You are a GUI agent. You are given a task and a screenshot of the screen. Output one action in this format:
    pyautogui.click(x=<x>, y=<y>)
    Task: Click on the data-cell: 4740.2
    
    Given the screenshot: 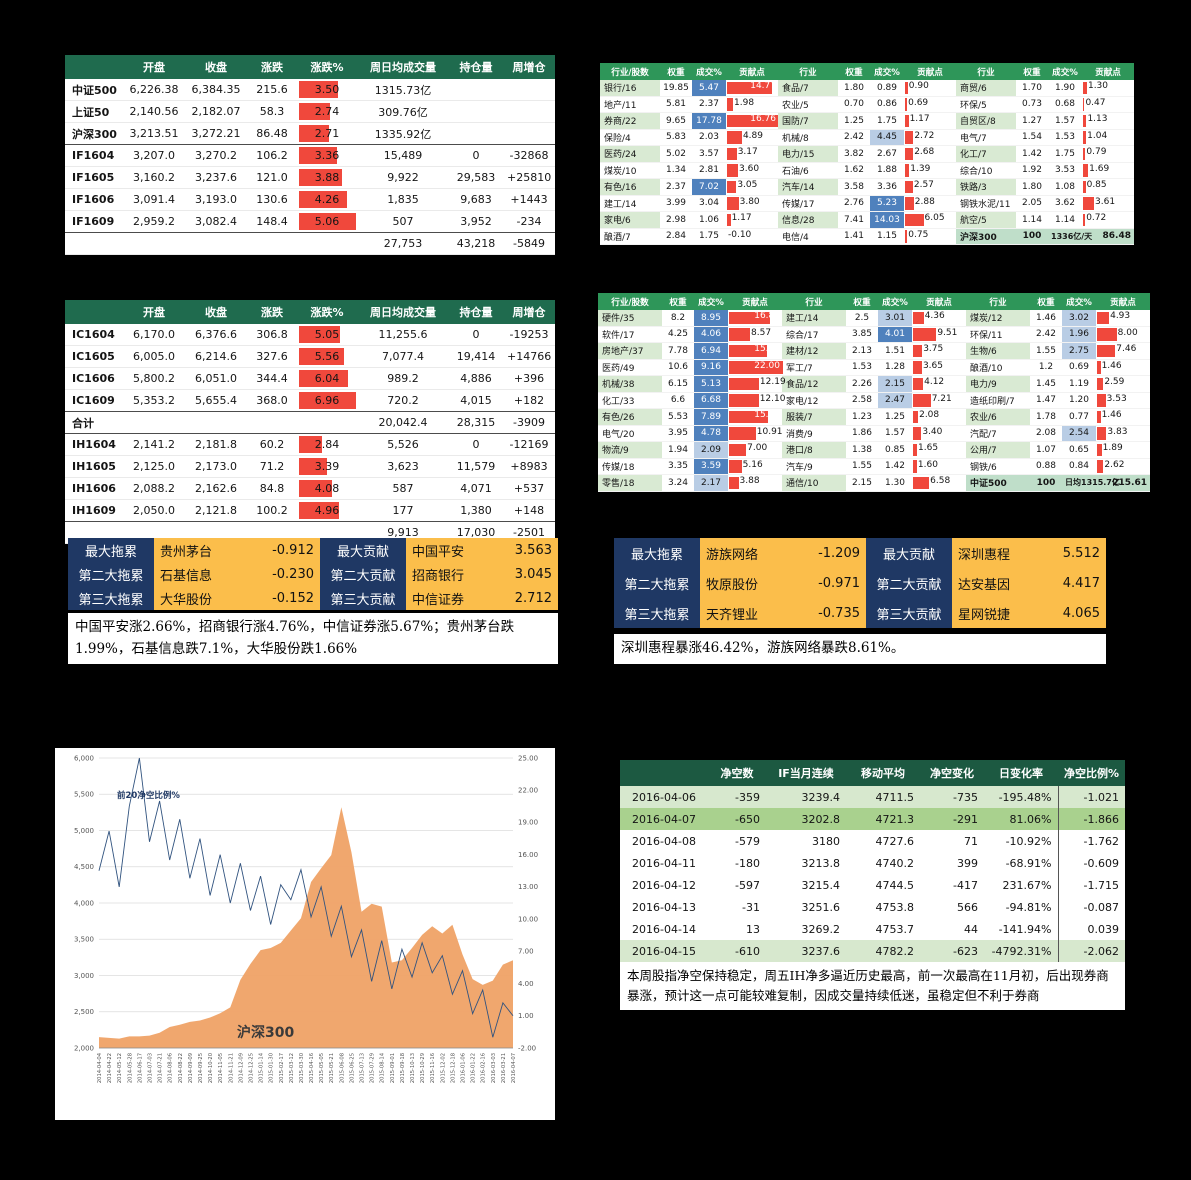 What is the action you would take?
    pyautogui.click(x=895, y=863)
    